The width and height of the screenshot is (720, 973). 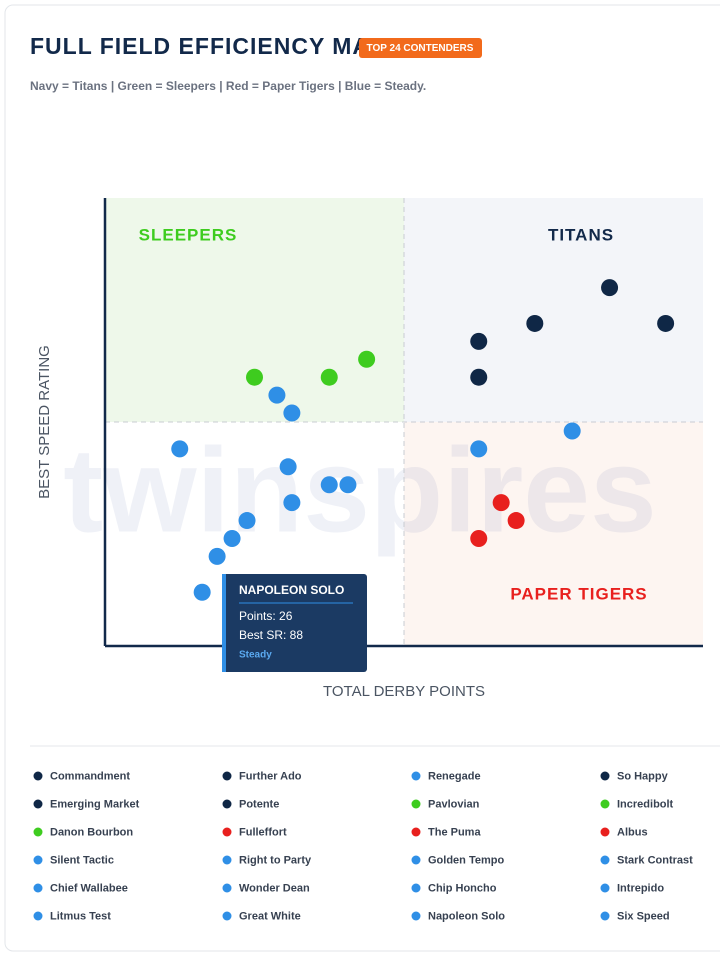 I want to click on badge: TOP 24 CONTENDERS, so click(x=420, y=48).